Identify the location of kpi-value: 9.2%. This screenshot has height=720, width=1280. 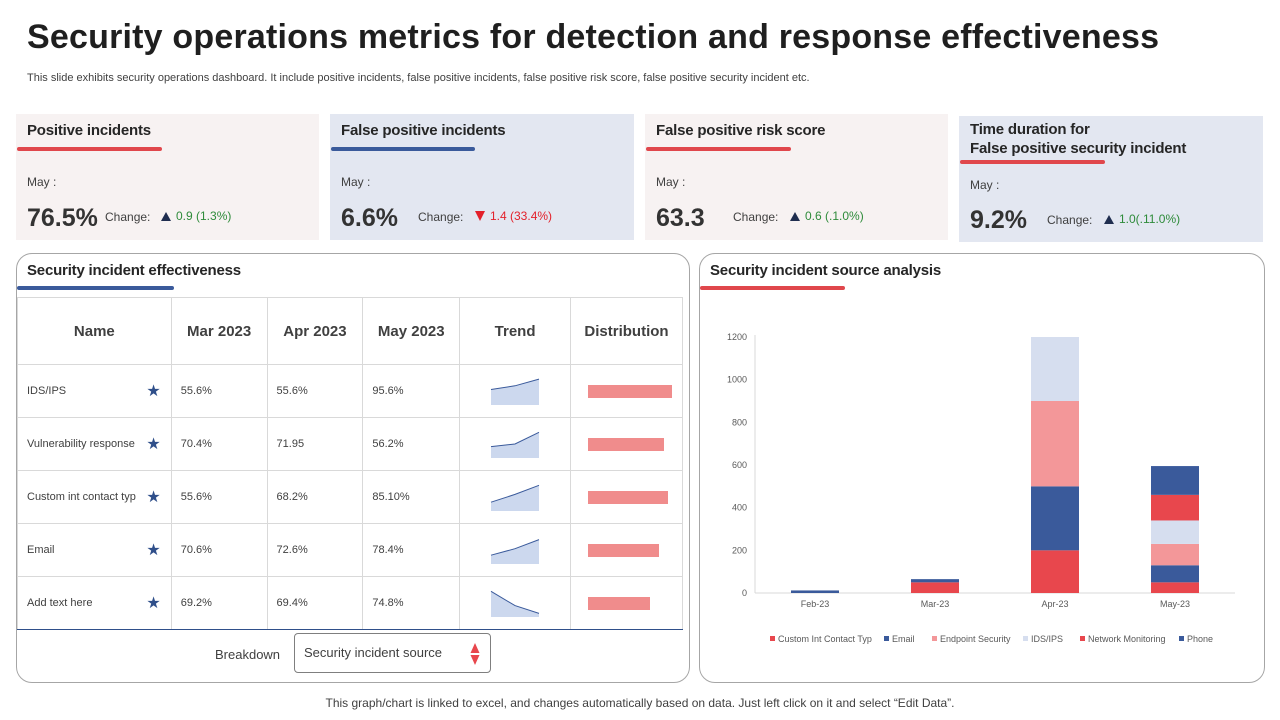
(998, 220).